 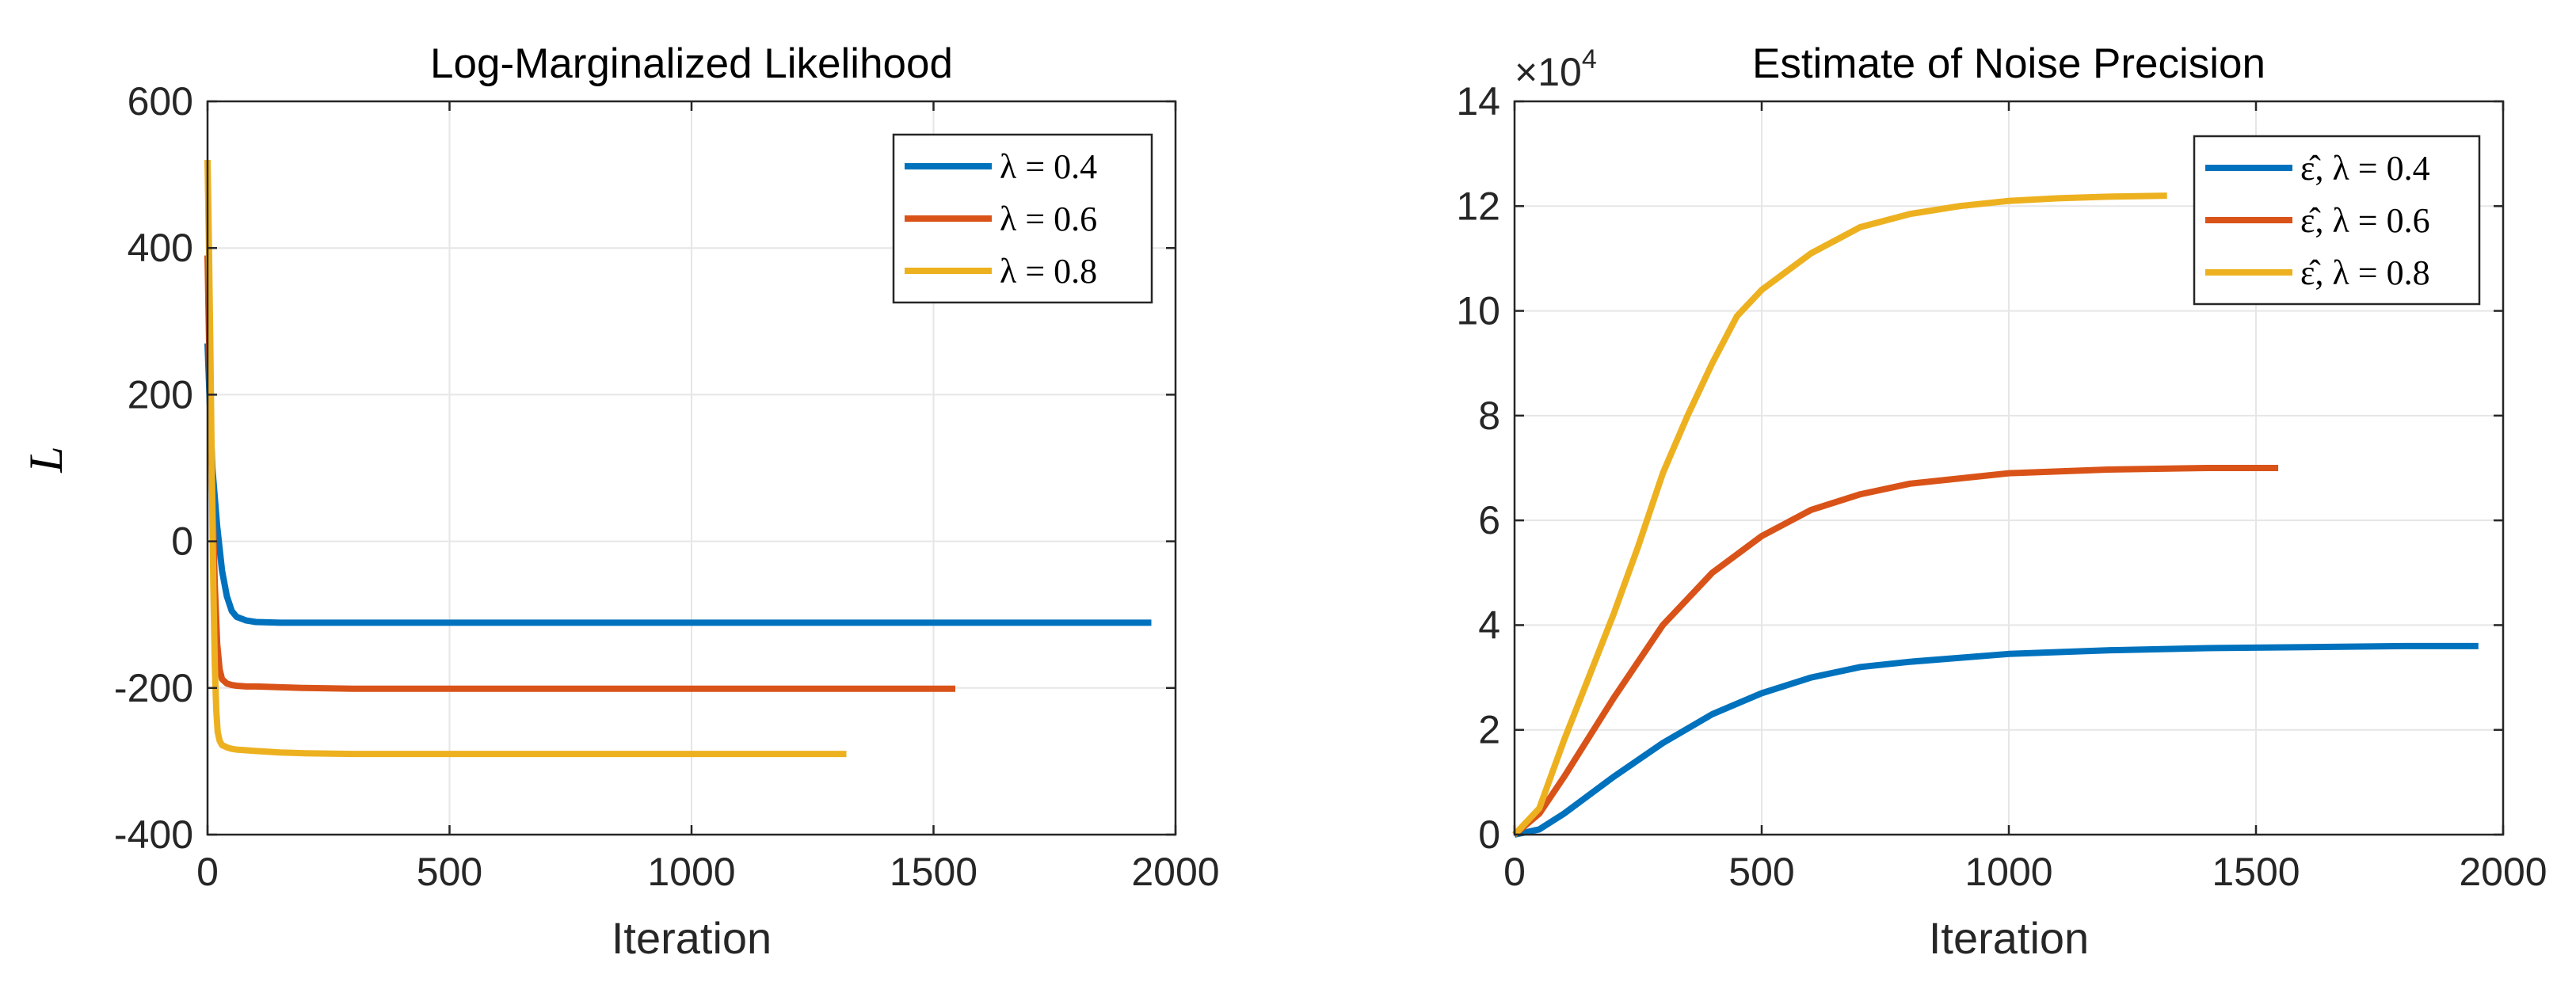 I want to click on likelihood-y-tick-label: 0, so click(x=182, y=541).